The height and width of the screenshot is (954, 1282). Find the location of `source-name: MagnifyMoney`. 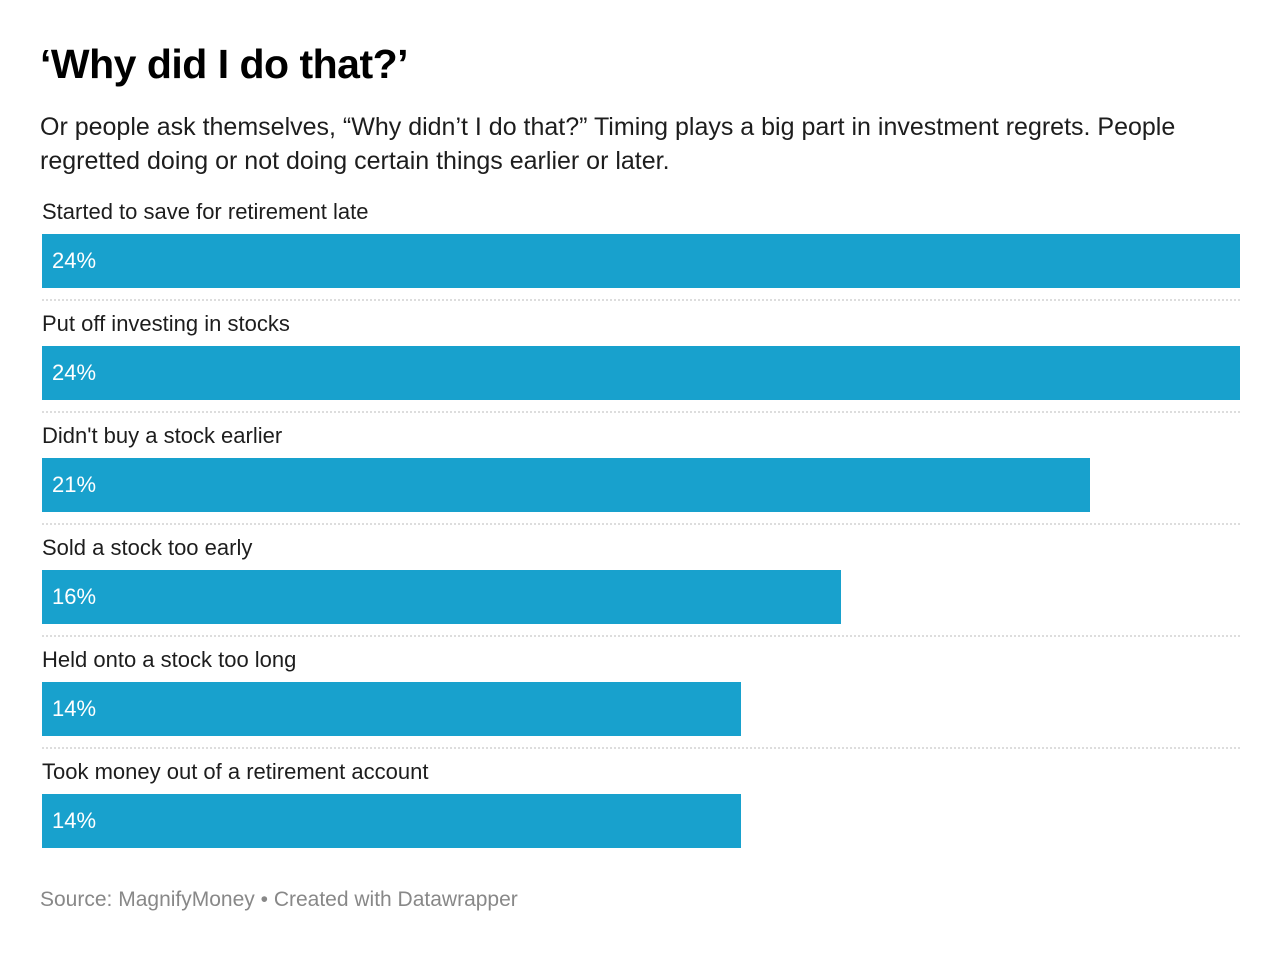

source-name: MagnifyMoney is located at coordinates (186, 899).